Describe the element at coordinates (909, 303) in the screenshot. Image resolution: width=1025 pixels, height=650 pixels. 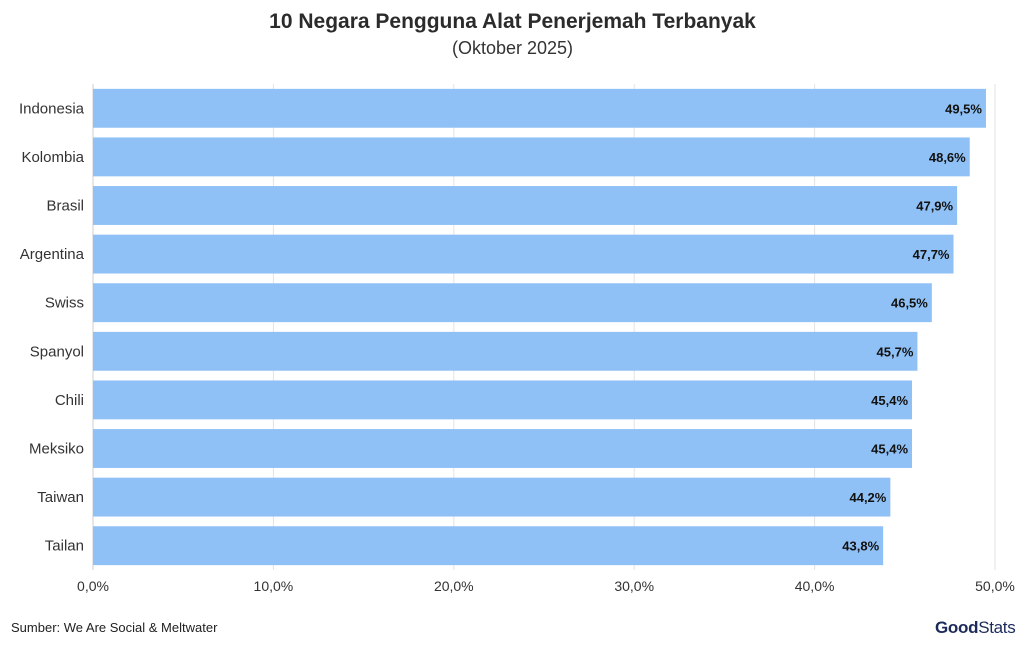
I see `data-label: 46,5%` at that location.